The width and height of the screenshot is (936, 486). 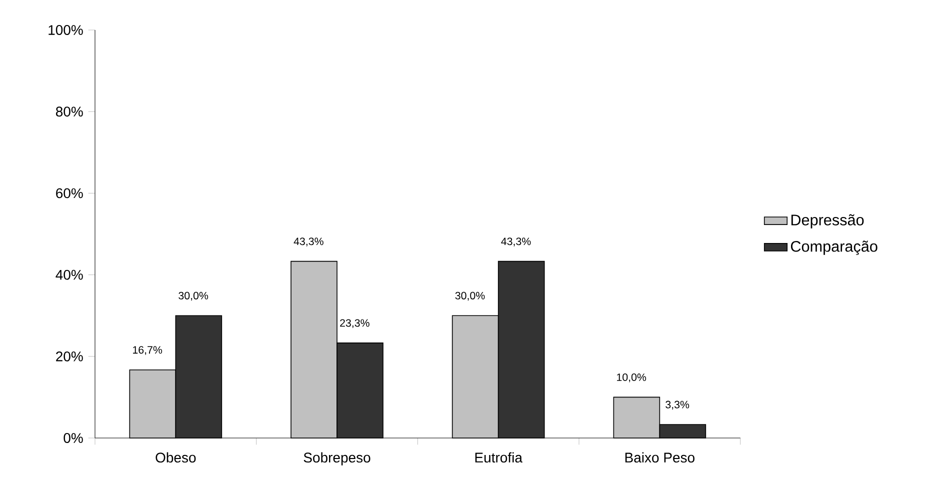 What do you see at coordinates (69, 111) in the screenshot?
I see `y-tick-label: 80%` at bounding box center [69, 111].